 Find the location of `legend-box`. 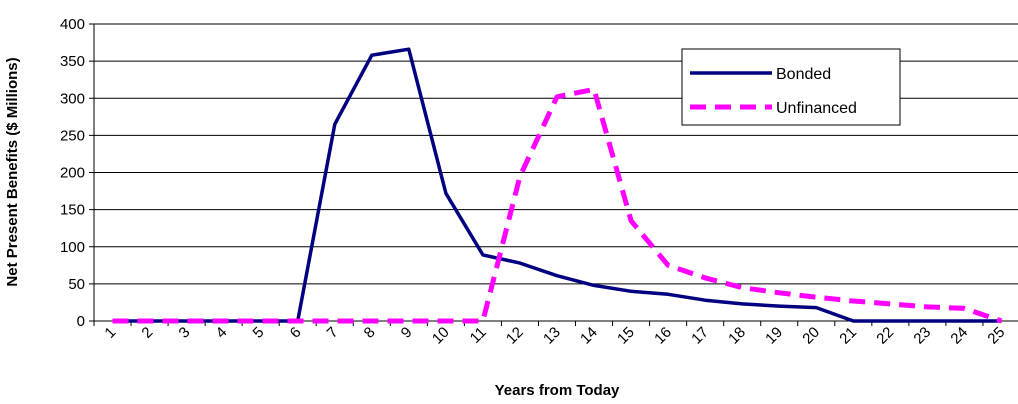

legend-box is located at coordinates (791, 87).